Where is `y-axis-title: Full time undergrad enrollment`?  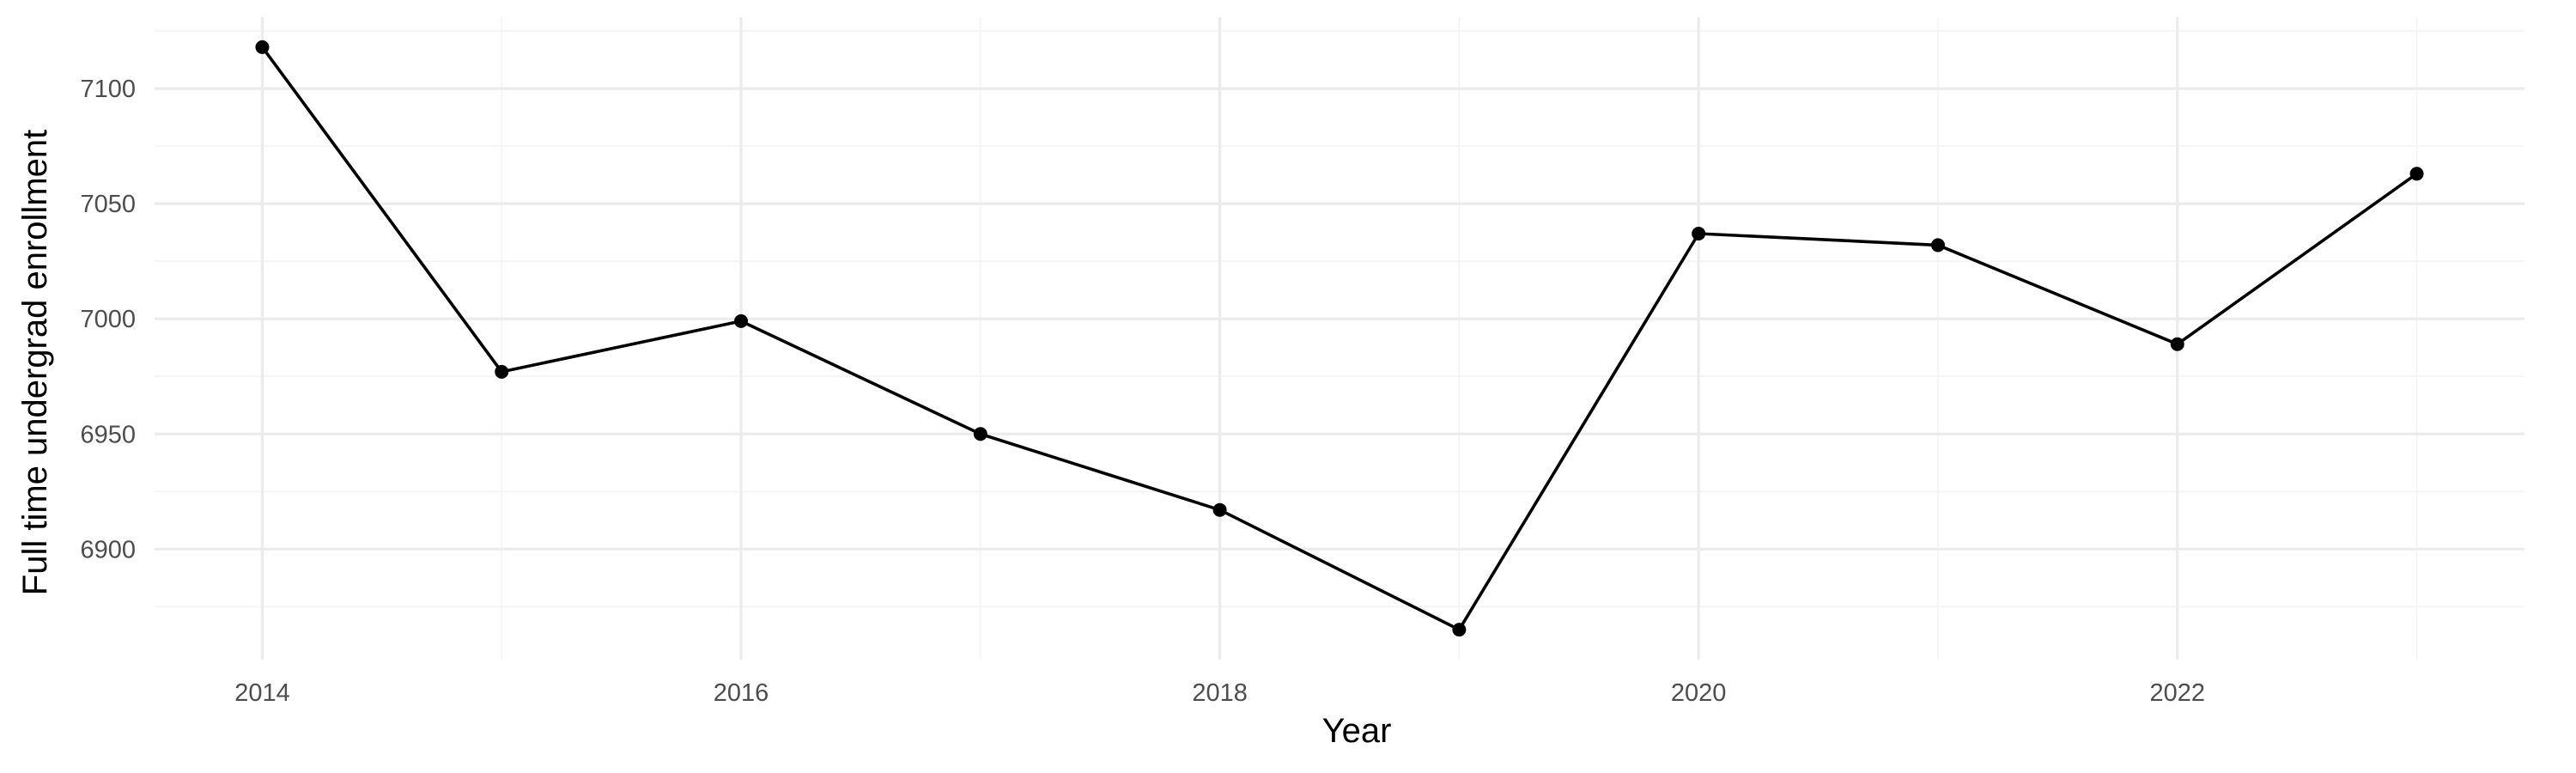 y-axis-title: Full time undergrad enrollment is located at coordinates (35, 362).